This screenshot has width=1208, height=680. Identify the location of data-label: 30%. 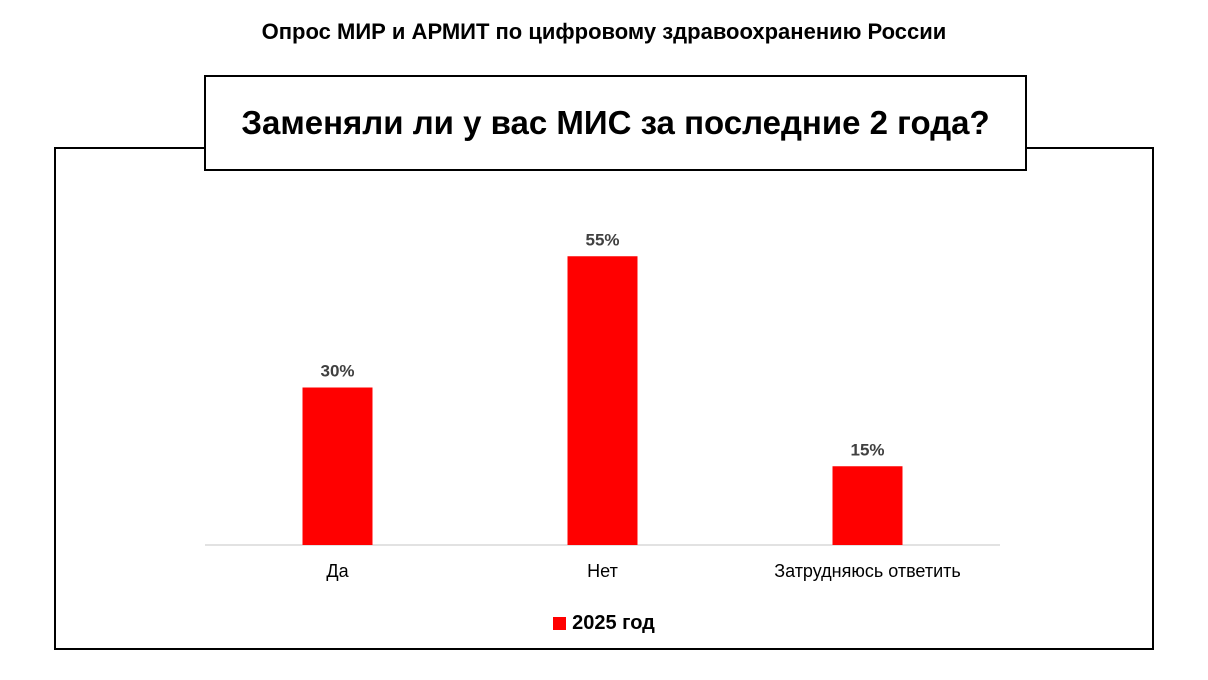
(337, 371).